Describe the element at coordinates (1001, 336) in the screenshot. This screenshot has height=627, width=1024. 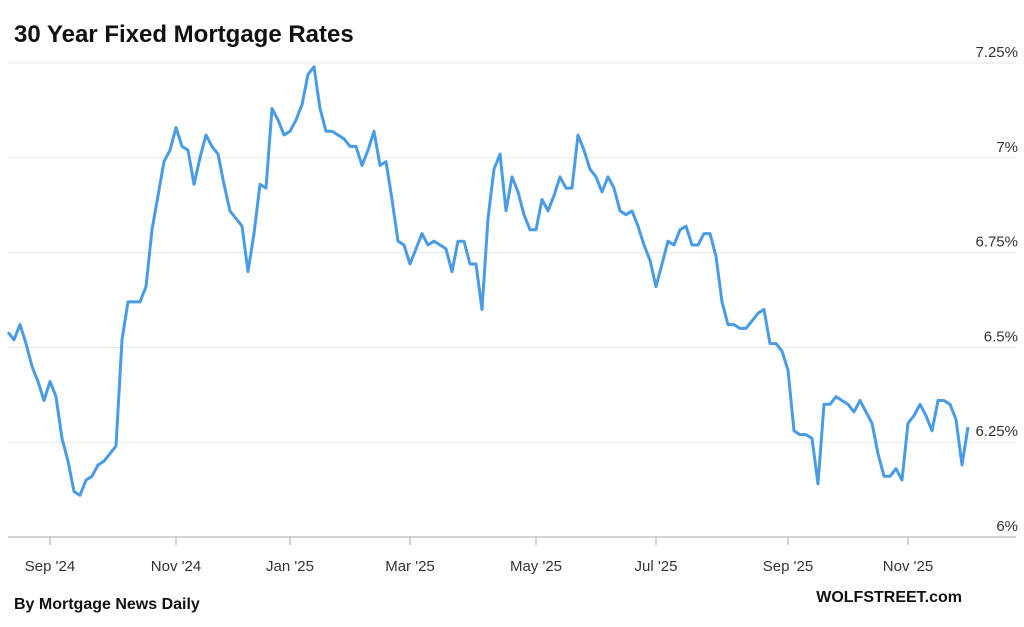
I see `y-tick-label: 6.5%` at that location.